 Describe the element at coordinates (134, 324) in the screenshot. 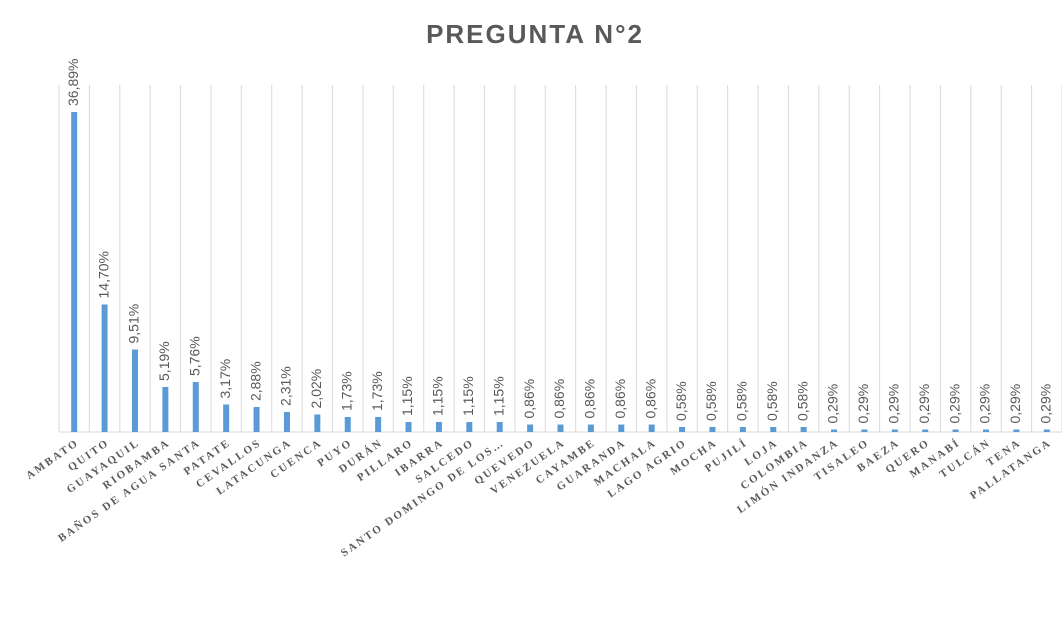

I see `value-label: 9,51%` at that location.